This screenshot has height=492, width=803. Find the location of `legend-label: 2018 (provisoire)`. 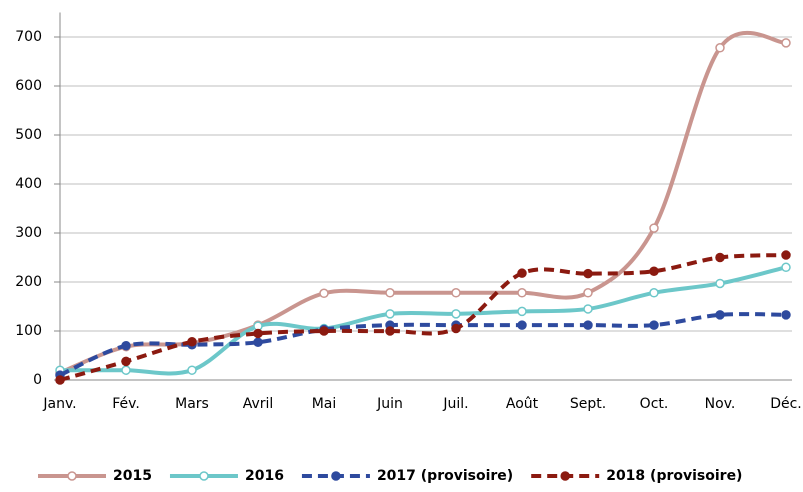

legend-label: 2018 (provisoire) is located at coordinates (674, 476).